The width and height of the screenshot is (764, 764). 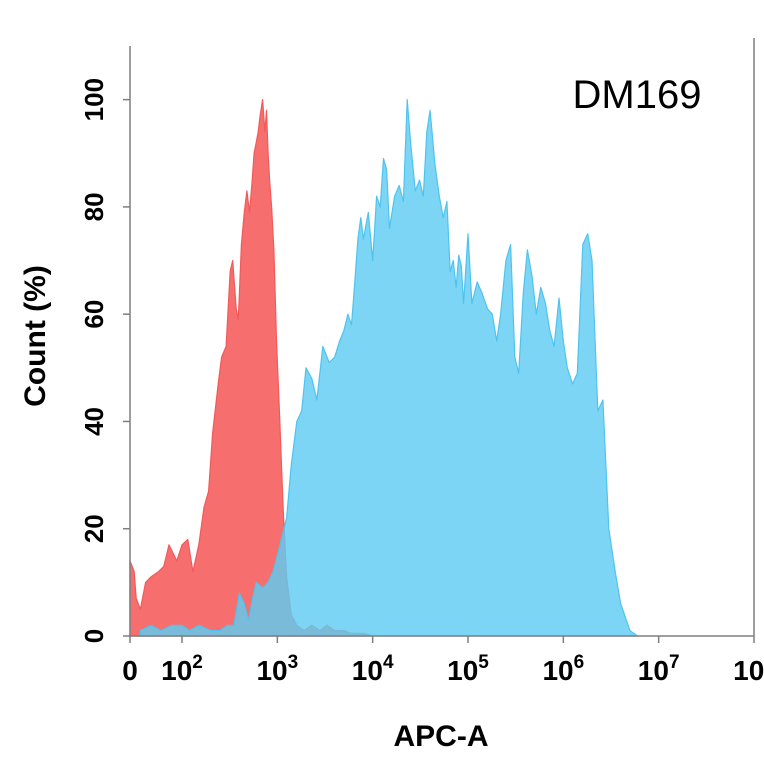 I want to click on x-tick-label: 0, so click(x=130, y=670).